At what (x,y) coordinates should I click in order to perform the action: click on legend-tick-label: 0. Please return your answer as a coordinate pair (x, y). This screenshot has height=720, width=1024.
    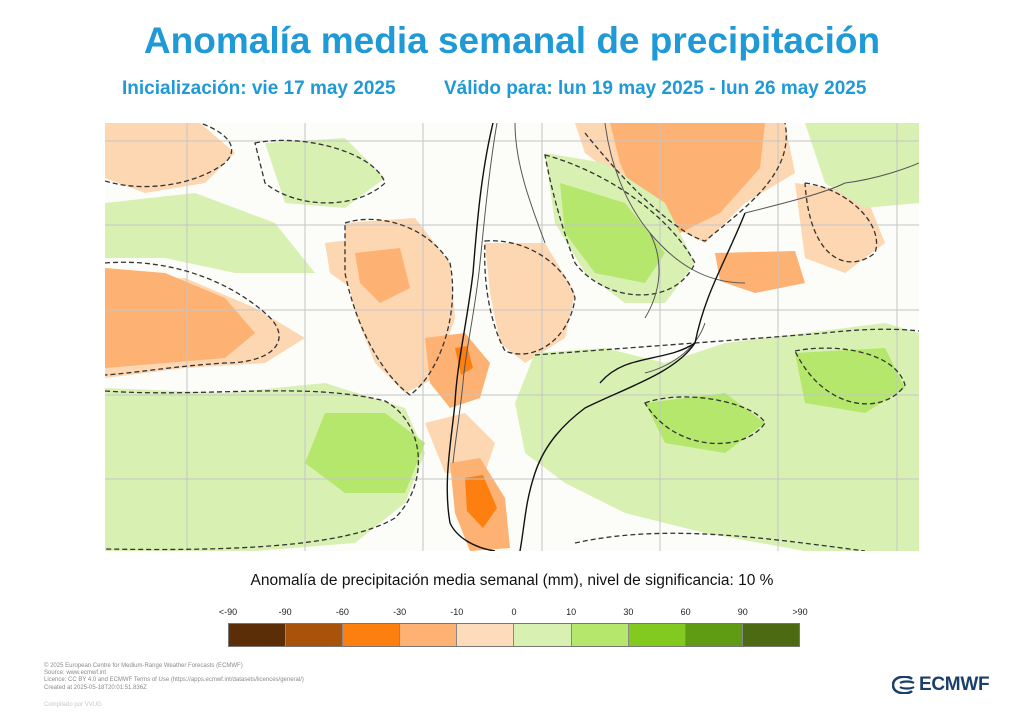
    Looking at the image, I should click on (514, 612).